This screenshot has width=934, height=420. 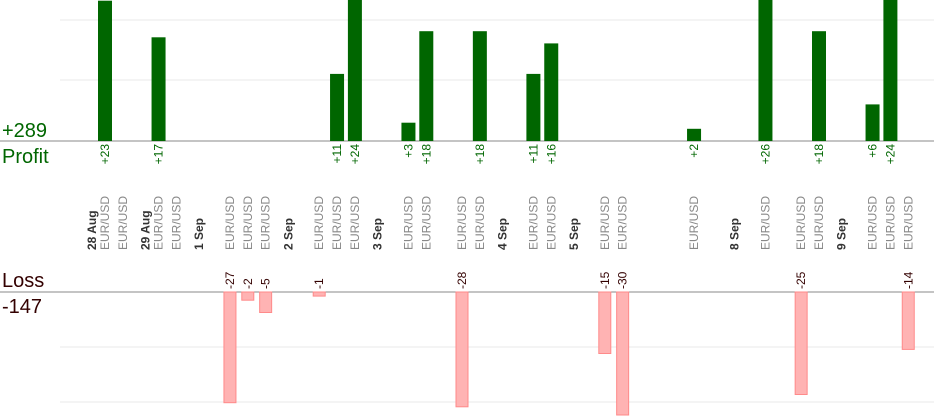 I want to click on profit-label: Profit, so click(x=25, y=157).